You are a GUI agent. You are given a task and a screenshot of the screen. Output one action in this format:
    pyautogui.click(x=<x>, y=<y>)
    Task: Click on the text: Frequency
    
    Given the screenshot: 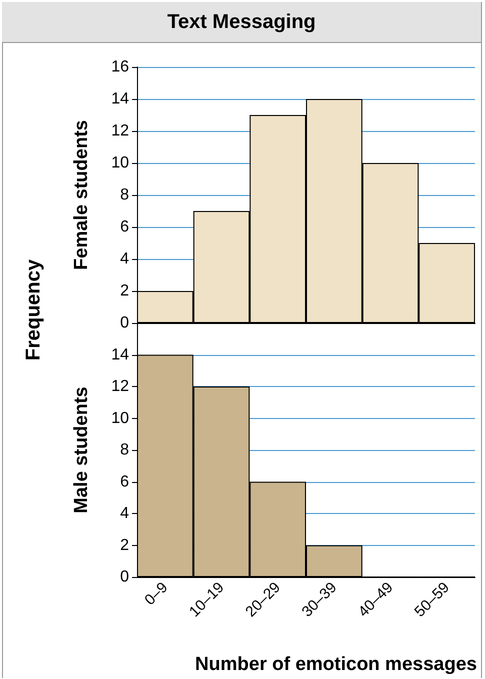 What is the action you would take?
    pyautogui.click(x=34, y=310)
    